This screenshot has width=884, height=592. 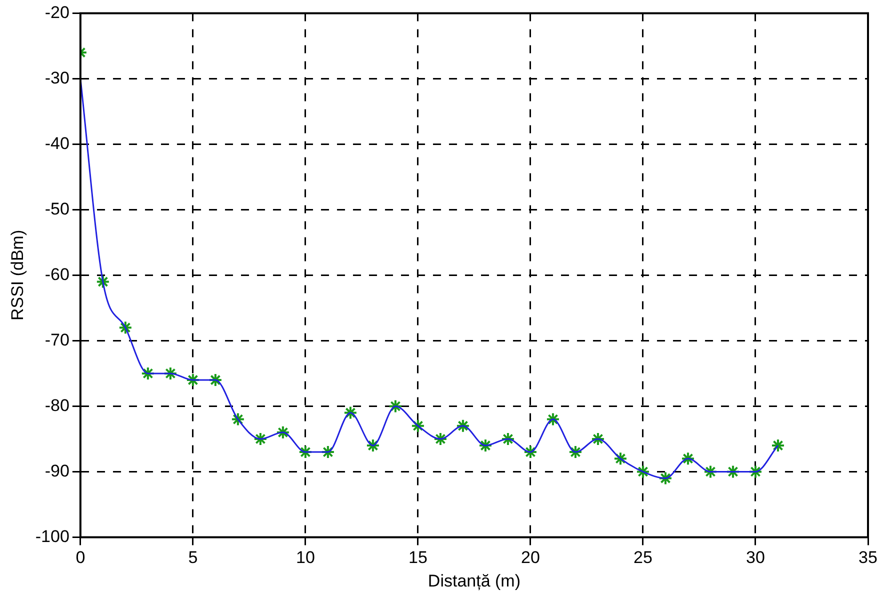 I want to click on y-tick-label: -100, so click(x=52, y=536).